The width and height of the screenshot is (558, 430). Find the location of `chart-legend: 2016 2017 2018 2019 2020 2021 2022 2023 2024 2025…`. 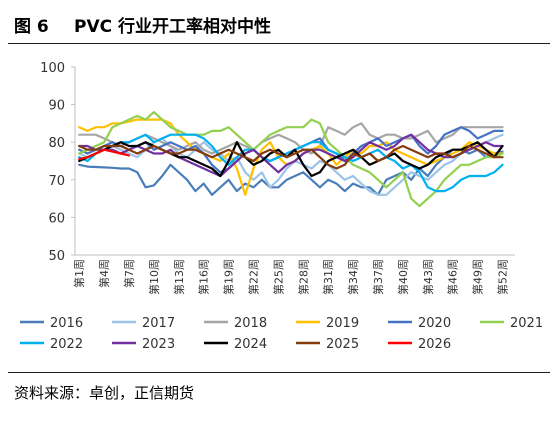

chart-legend: 2016 2017 2018 2019 2020 2021 2022 2023 2024 2025… is located at coordinates (281, 334).